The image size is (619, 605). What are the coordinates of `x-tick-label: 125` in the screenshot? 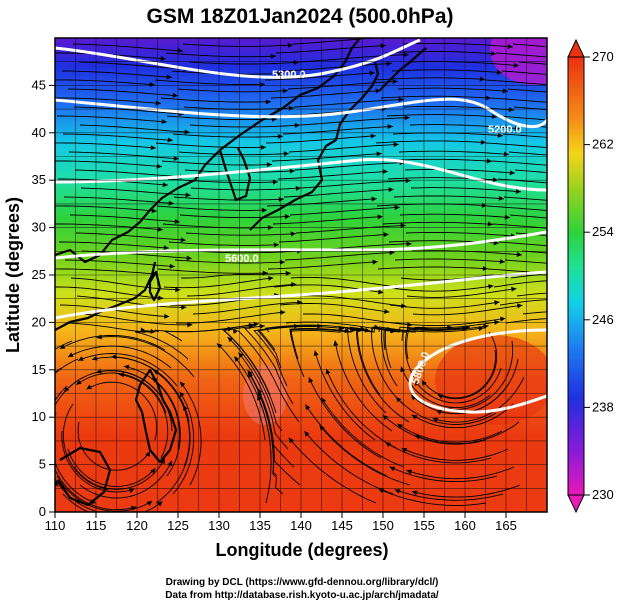 It's located at (178, 525).